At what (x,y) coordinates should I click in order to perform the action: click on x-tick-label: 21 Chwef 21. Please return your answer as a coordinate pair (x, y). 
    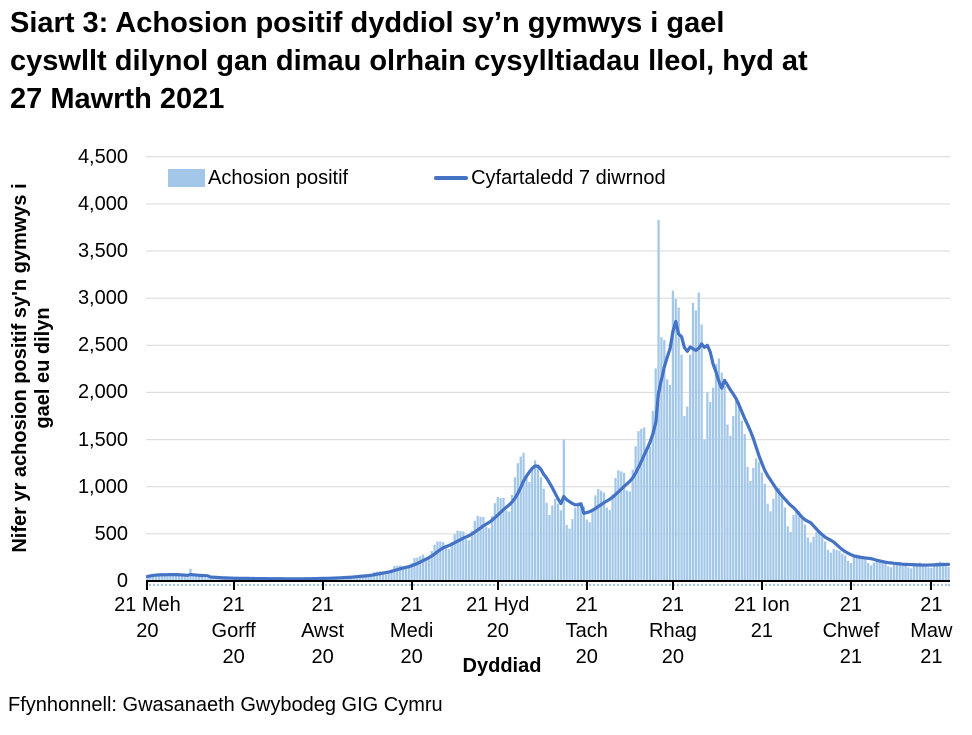
    Looking at the image, I should click on (851, 631).